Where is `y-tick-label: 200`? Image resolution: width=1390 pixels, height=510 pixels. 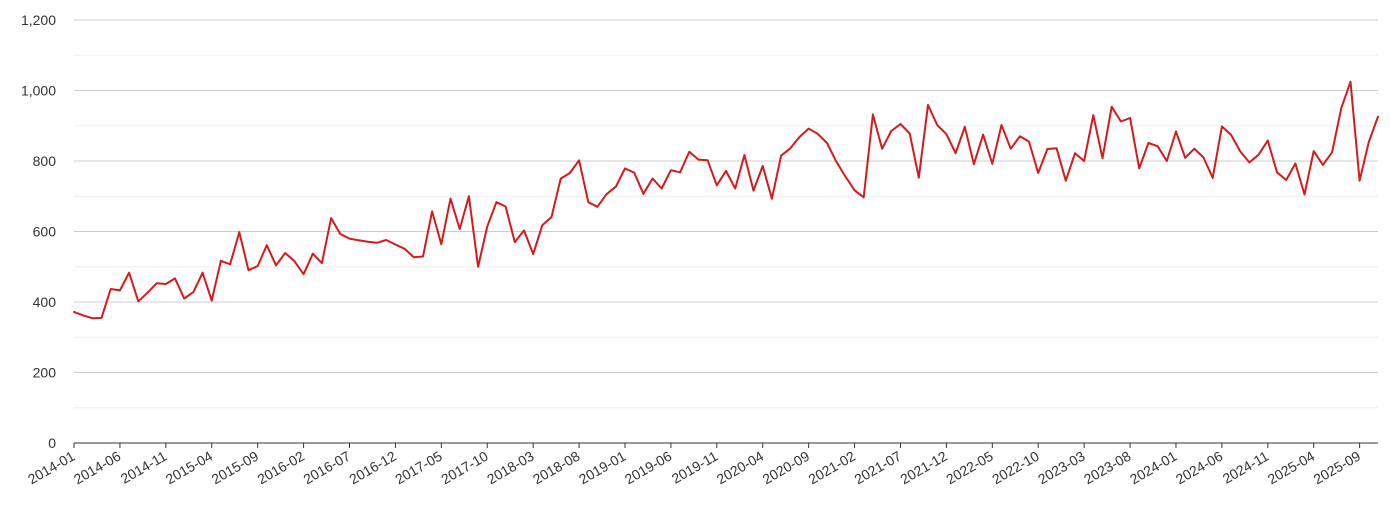
y-tick-label: 200 is located at coordinates (45, 373).